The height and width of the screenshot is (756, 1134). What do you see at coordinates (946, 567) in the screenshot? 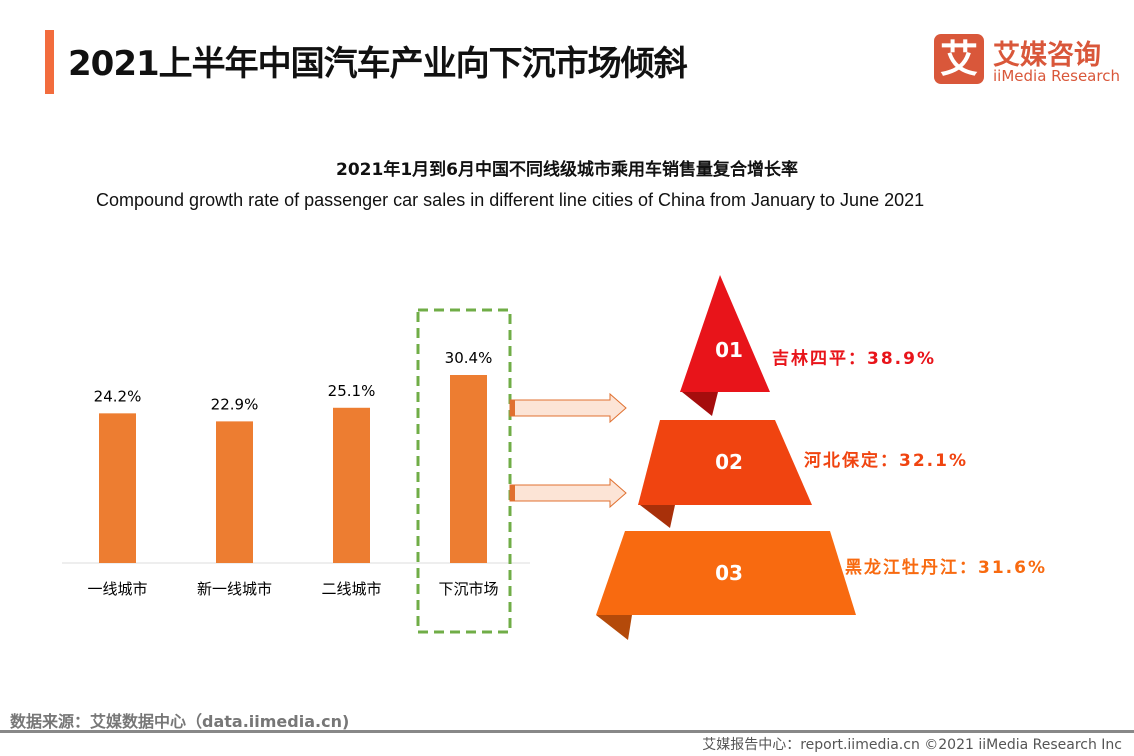
I see `rank-label-3: 黑龙江牡丹江：31.6%` at bounding box center [946, 567].